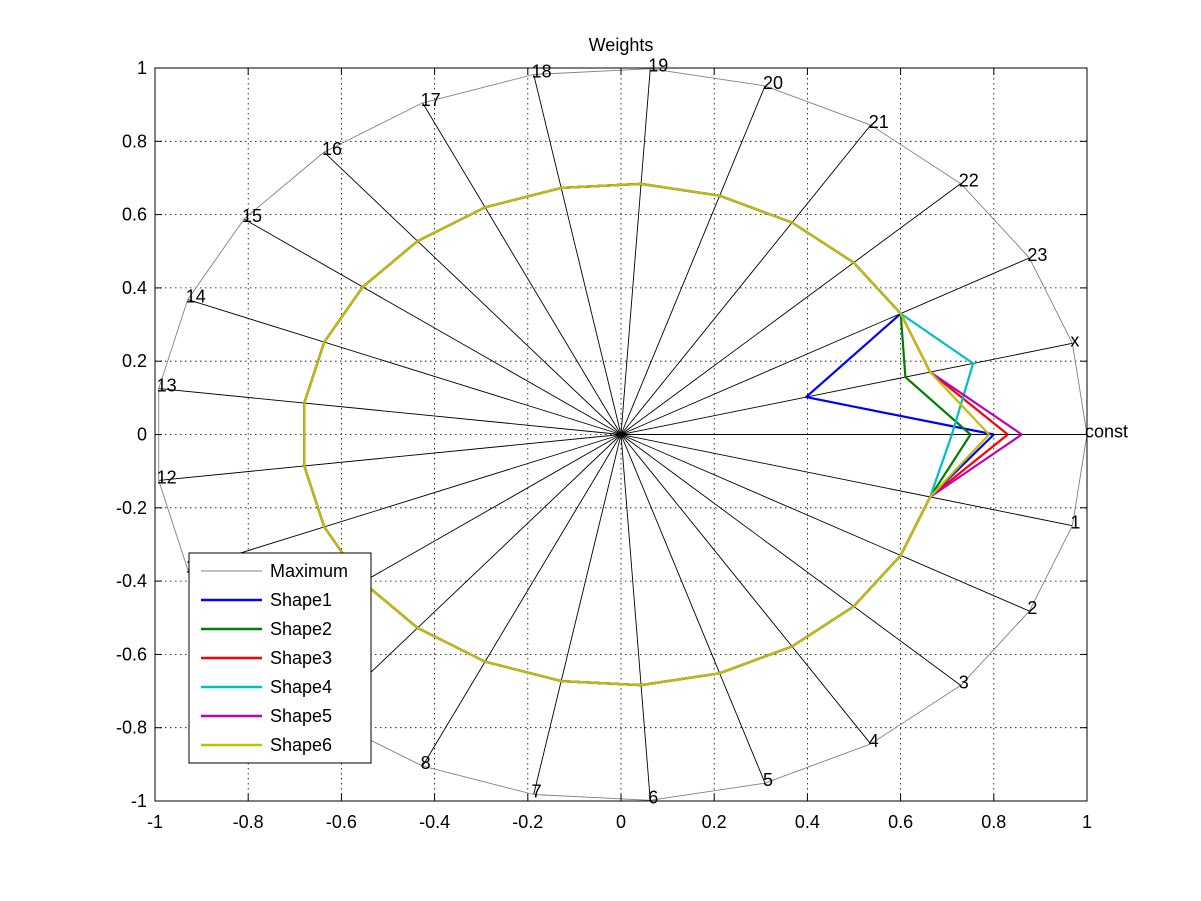  I want to click on x-tick-label: 0.6, so click(900, 822).